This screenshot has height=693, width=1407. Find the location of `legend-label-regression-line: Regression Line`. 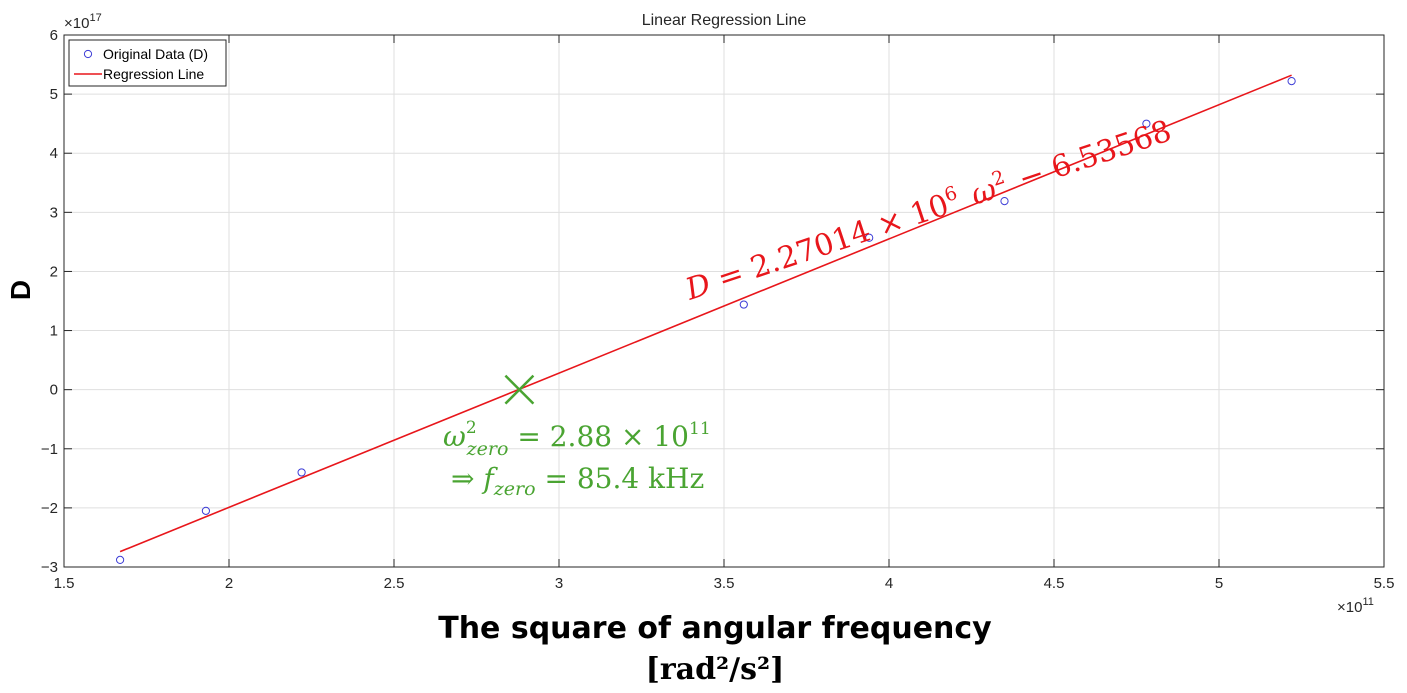

legend-label-regression-line: Regression Line is located at coordinates (153, 74).